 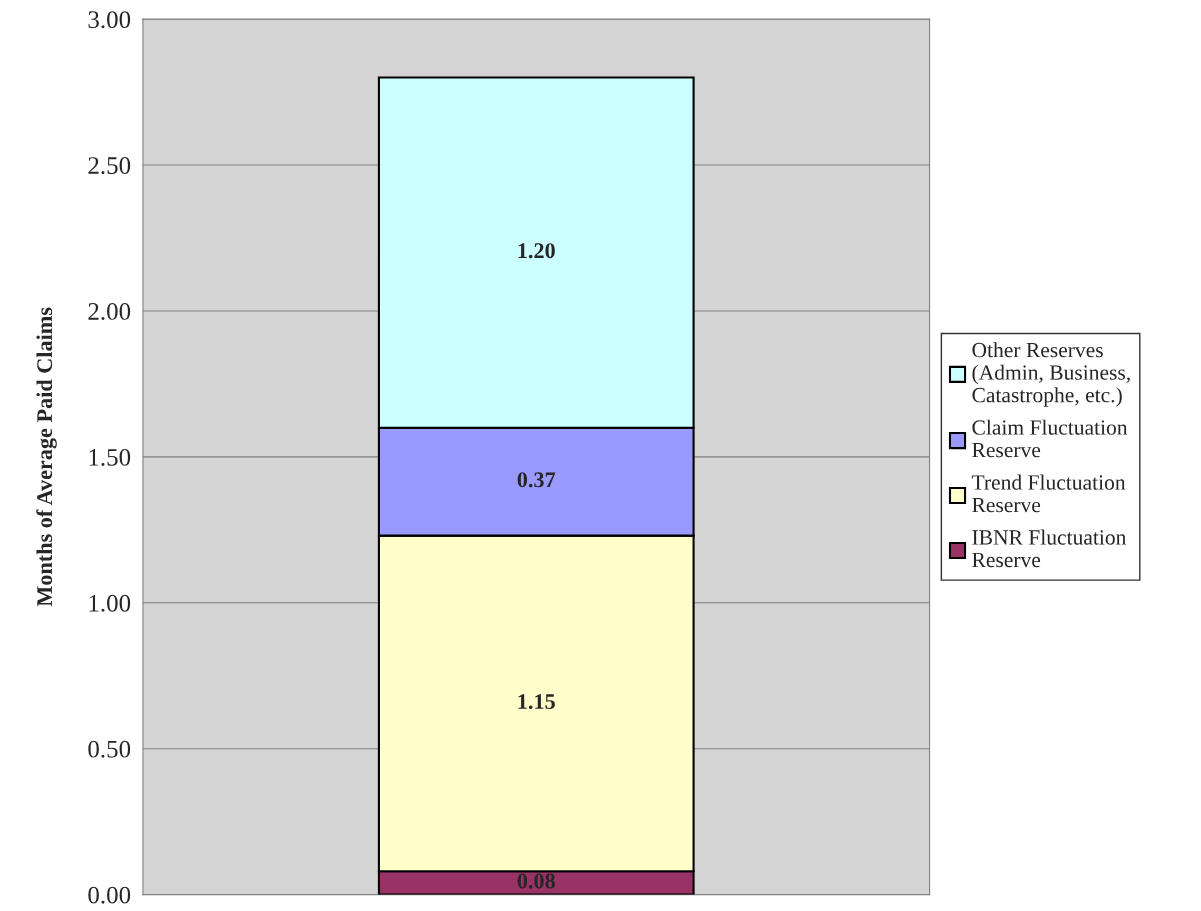 I want to click on data-label: 1.15, so click(x=536, y=702).